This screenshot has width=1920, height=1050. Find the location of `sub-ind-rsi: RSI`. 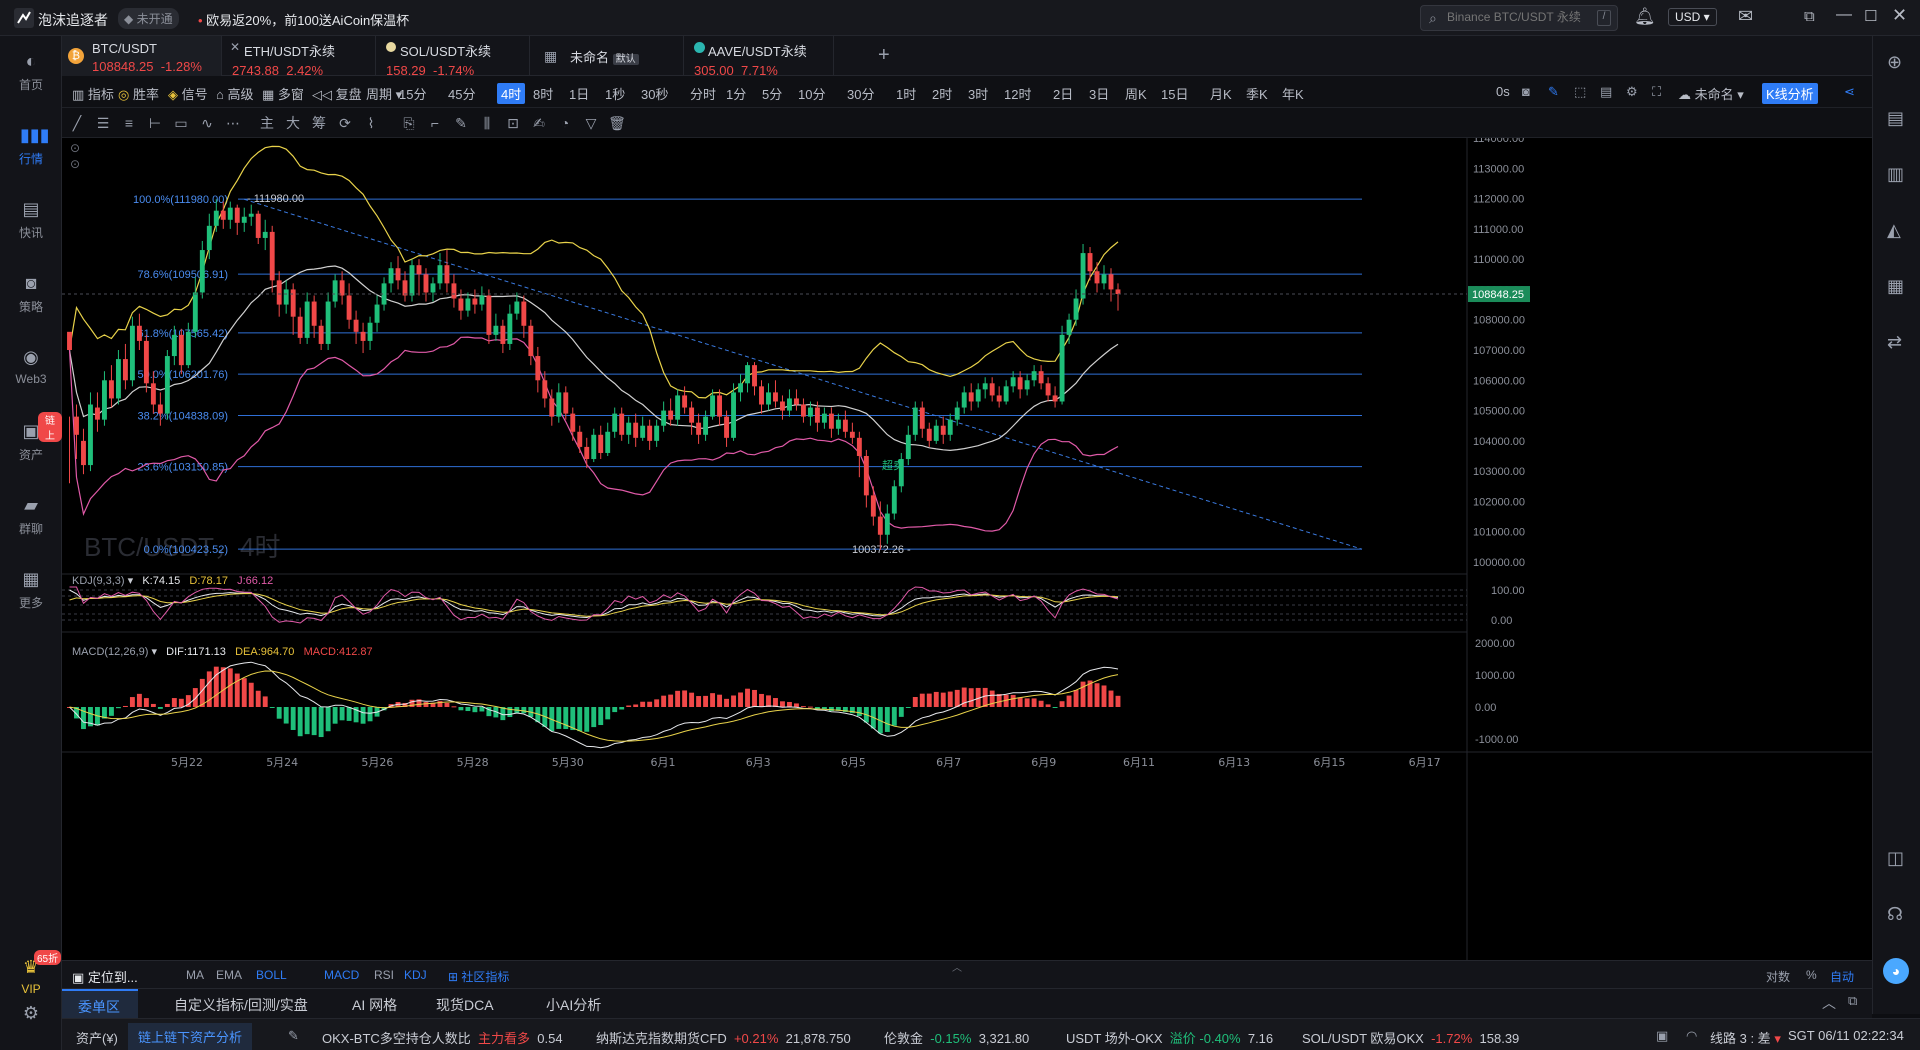

sub-ind-rsi: RSI is located at coordinates (384, 975).